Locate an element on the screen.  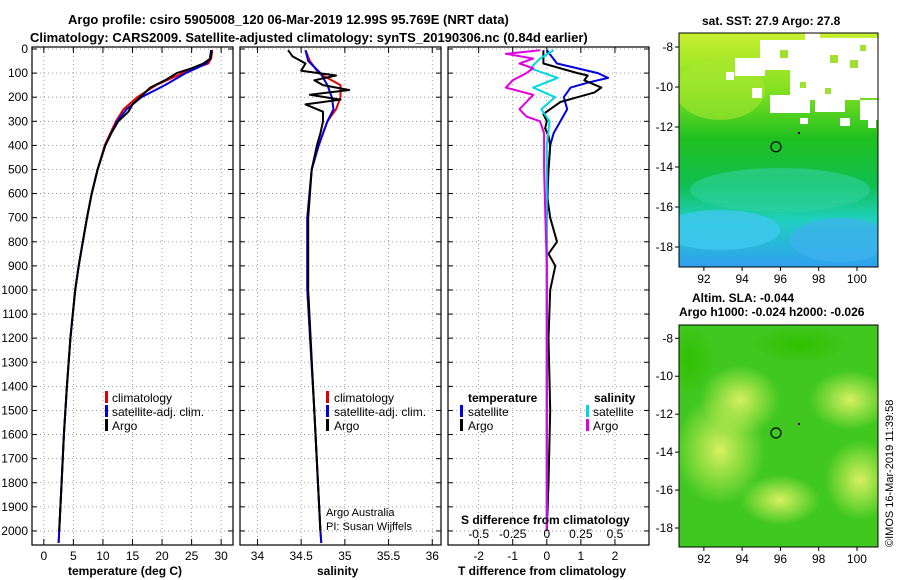
sla-map-axes: 92 94 96 98 100 -8 -10 -12 -14 -16 -18 is located at coordinates (762, 448).